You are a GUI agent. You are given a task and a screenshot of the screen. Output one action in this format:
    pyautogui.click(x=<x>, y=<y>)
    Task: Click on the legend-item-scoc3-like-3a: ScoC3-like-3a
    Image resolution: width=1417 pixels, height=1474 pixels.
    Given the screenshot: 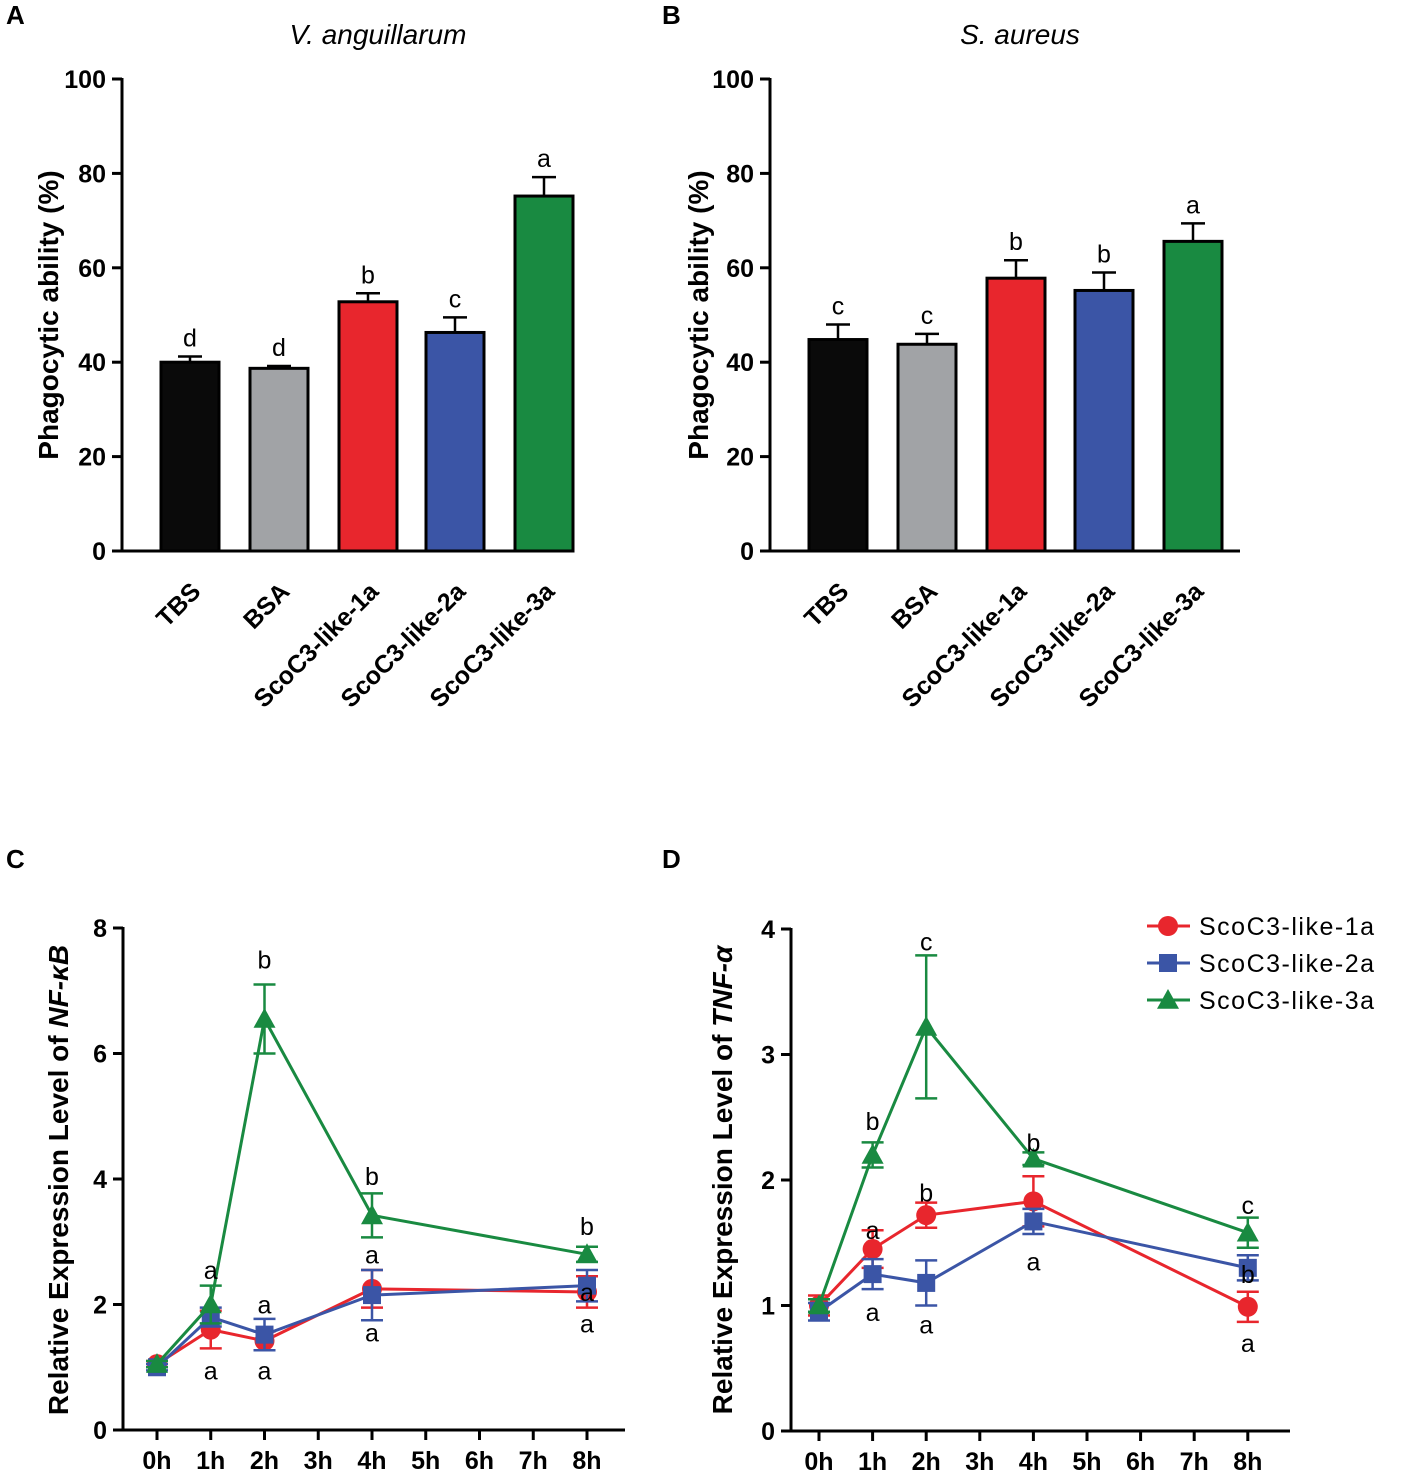 What is the action you would take?
    pyautogui.click(x=1261, y=1001)
    